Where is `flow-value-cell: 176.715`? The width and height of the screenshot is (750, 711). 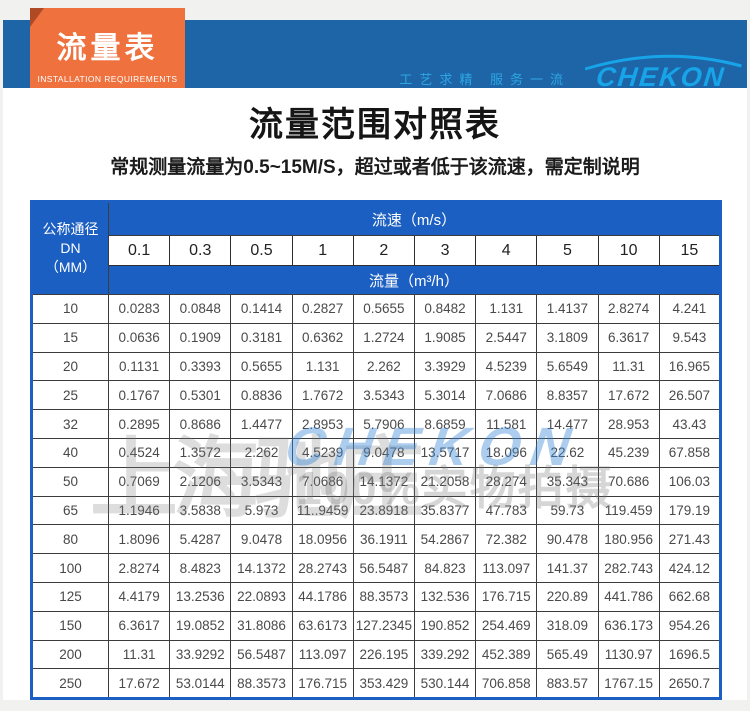 flow-value-cell: 176.715 is located at coordinates (506, 596).